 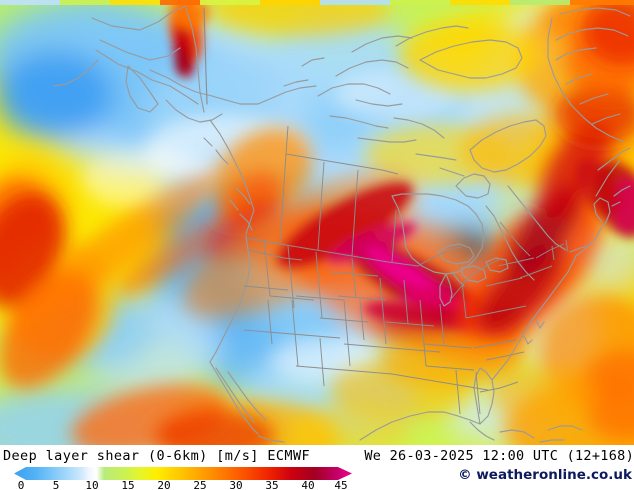 I want to click on cb-tick-45: 45, so click(x=340, y=484).